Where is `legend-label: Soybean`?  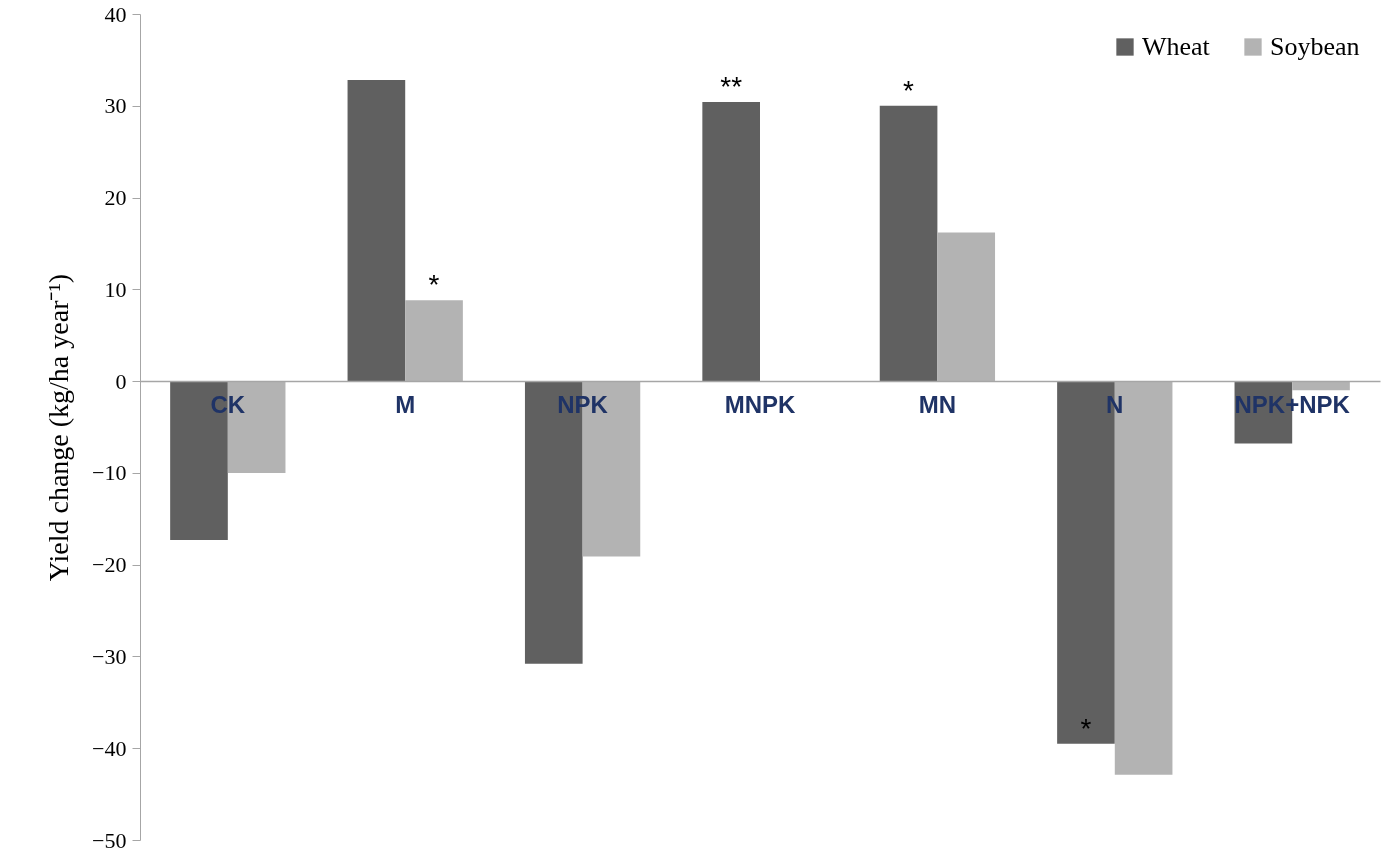 legend-label: Soybean is located at coordinates (1315, 46).